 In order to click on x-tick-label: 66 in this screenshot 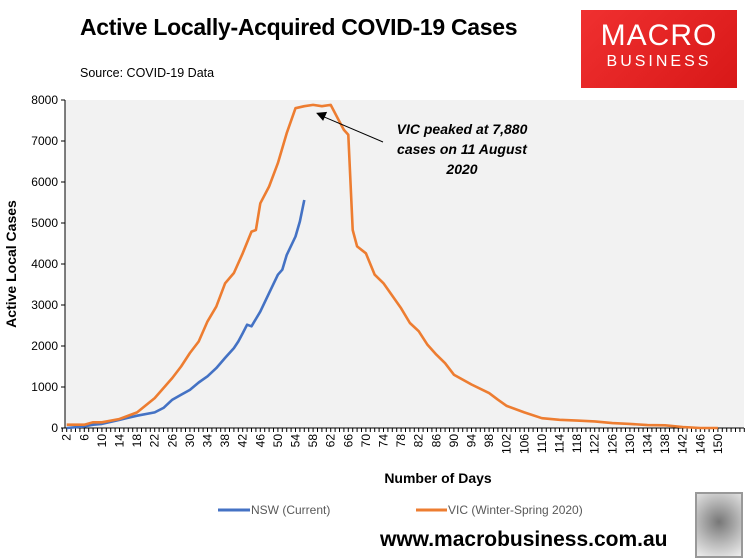, I will do `click(348, 441)`.